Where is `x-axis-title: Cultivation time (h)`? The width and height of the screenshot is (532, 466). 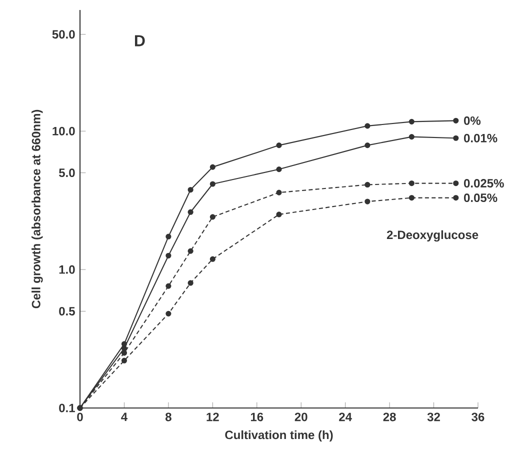 x-axis-title: Cultivation time (h) is located at coordinates (279, 436).